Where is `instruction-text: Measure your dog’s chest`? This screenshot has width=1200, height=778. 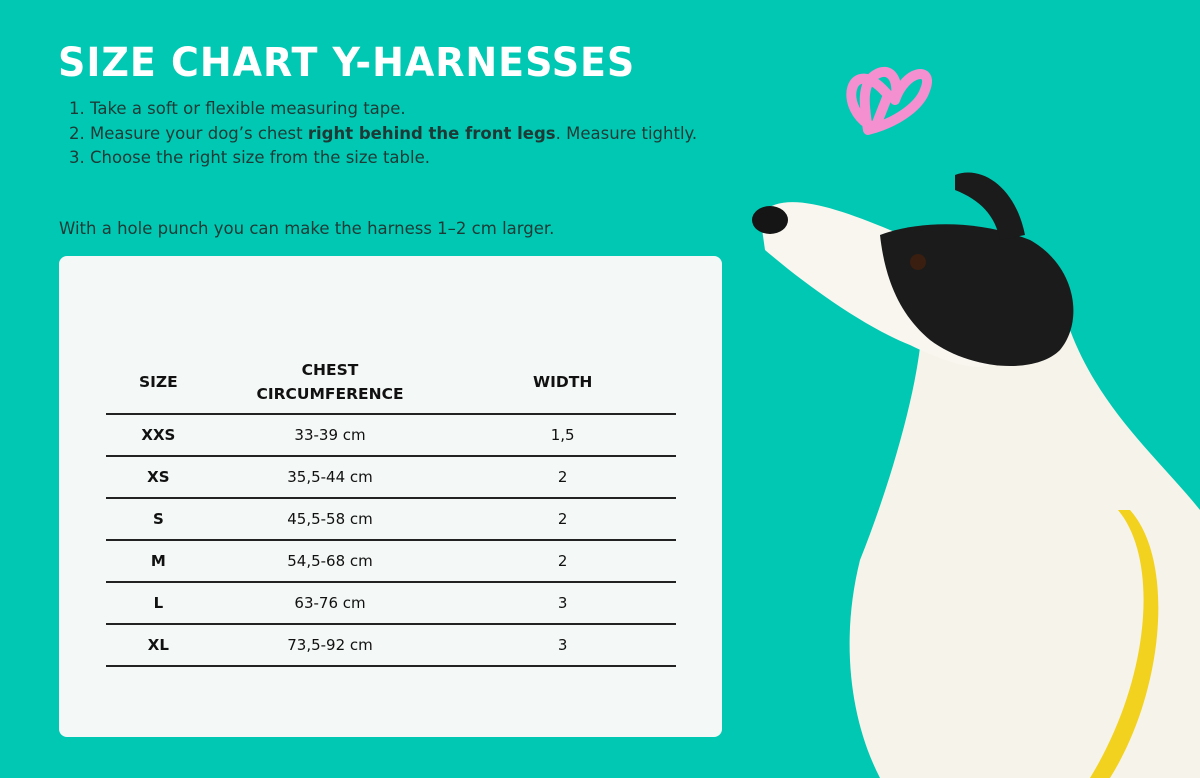
instruction-text: Measure your dog’s chest is located at coordinates (199, 133).